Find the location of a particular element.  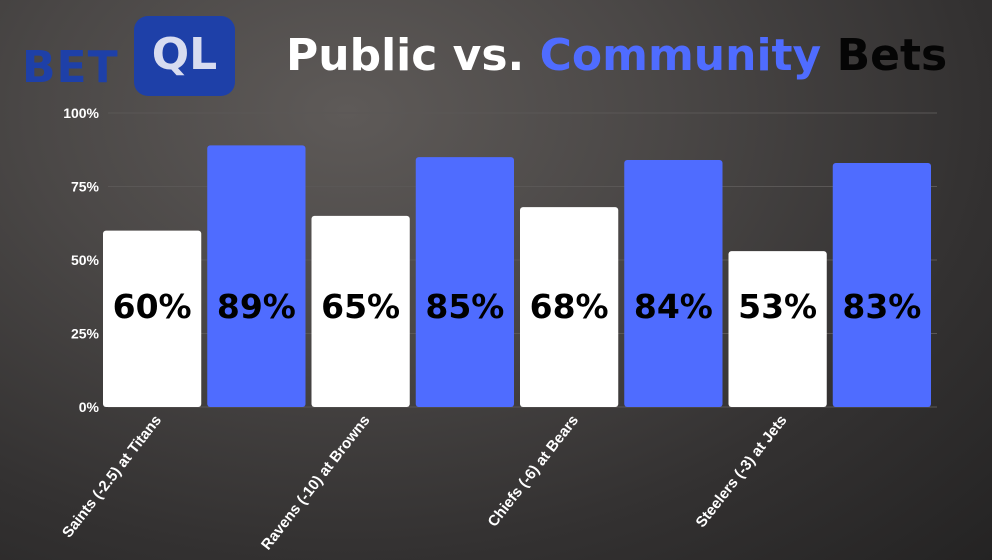

x-tick-label: Chiefs (-6) at Bears is located at coordinates (534, 471).